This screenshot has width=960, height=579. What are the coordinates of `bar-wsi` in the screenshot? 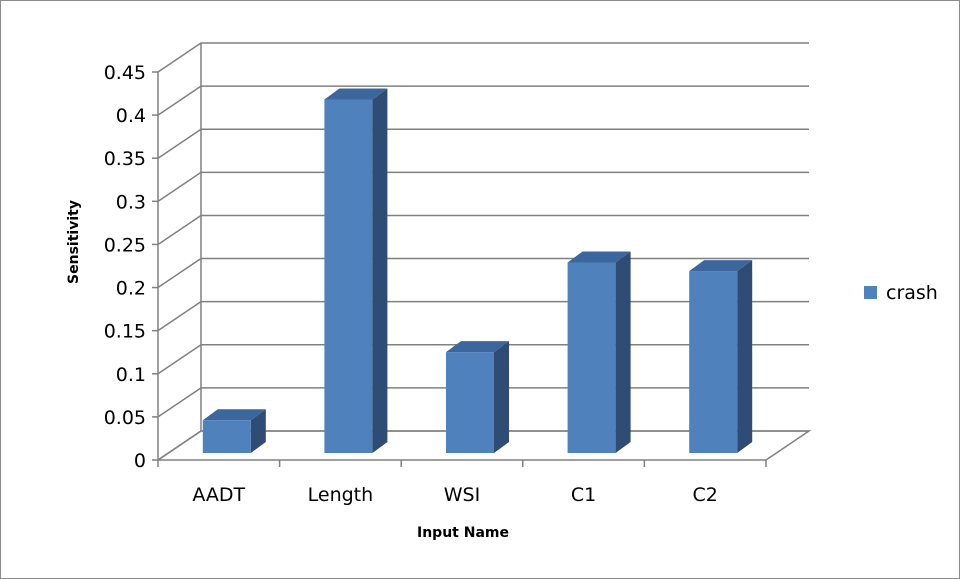 It's located at (477, 397).